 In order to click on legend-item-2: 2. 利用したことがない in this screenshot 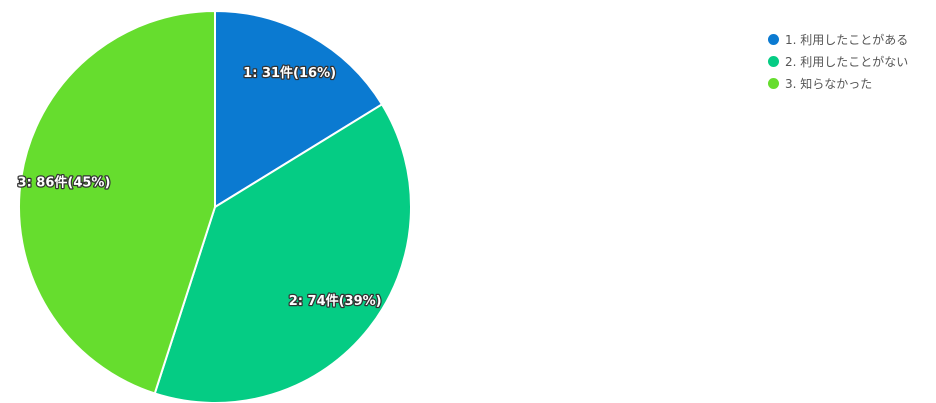, I will do `click(838, 61)`.